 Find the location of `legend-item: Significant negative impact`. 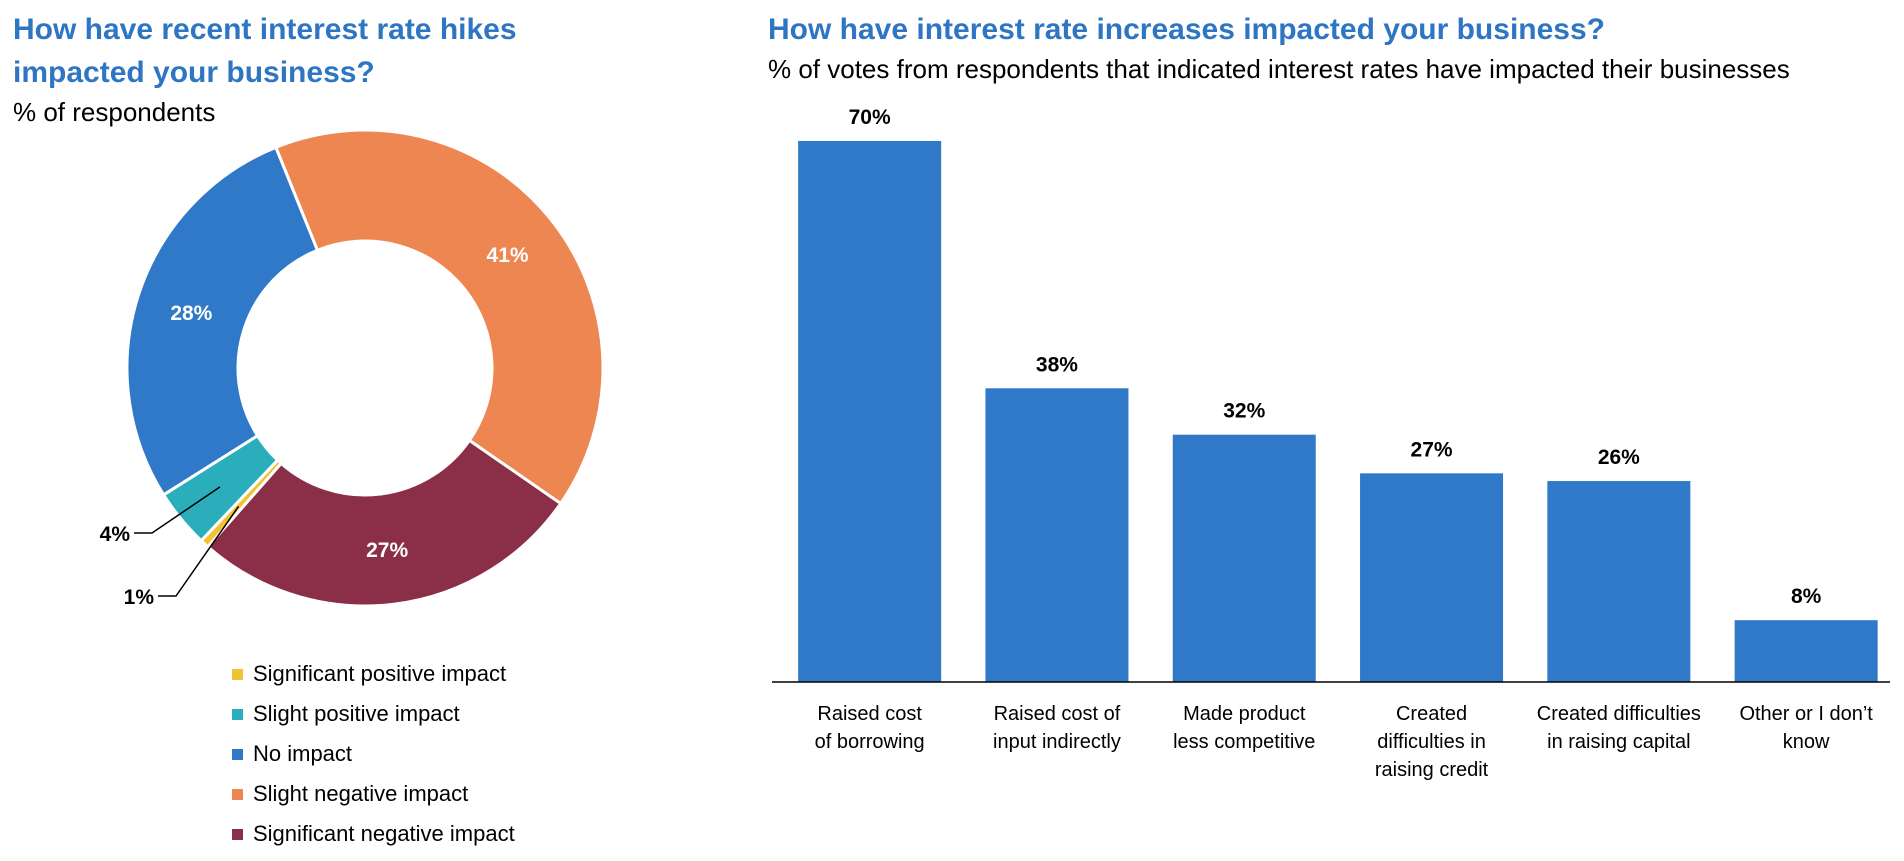

legend-item: Significant negative impact is located at coordinates (373, 834).